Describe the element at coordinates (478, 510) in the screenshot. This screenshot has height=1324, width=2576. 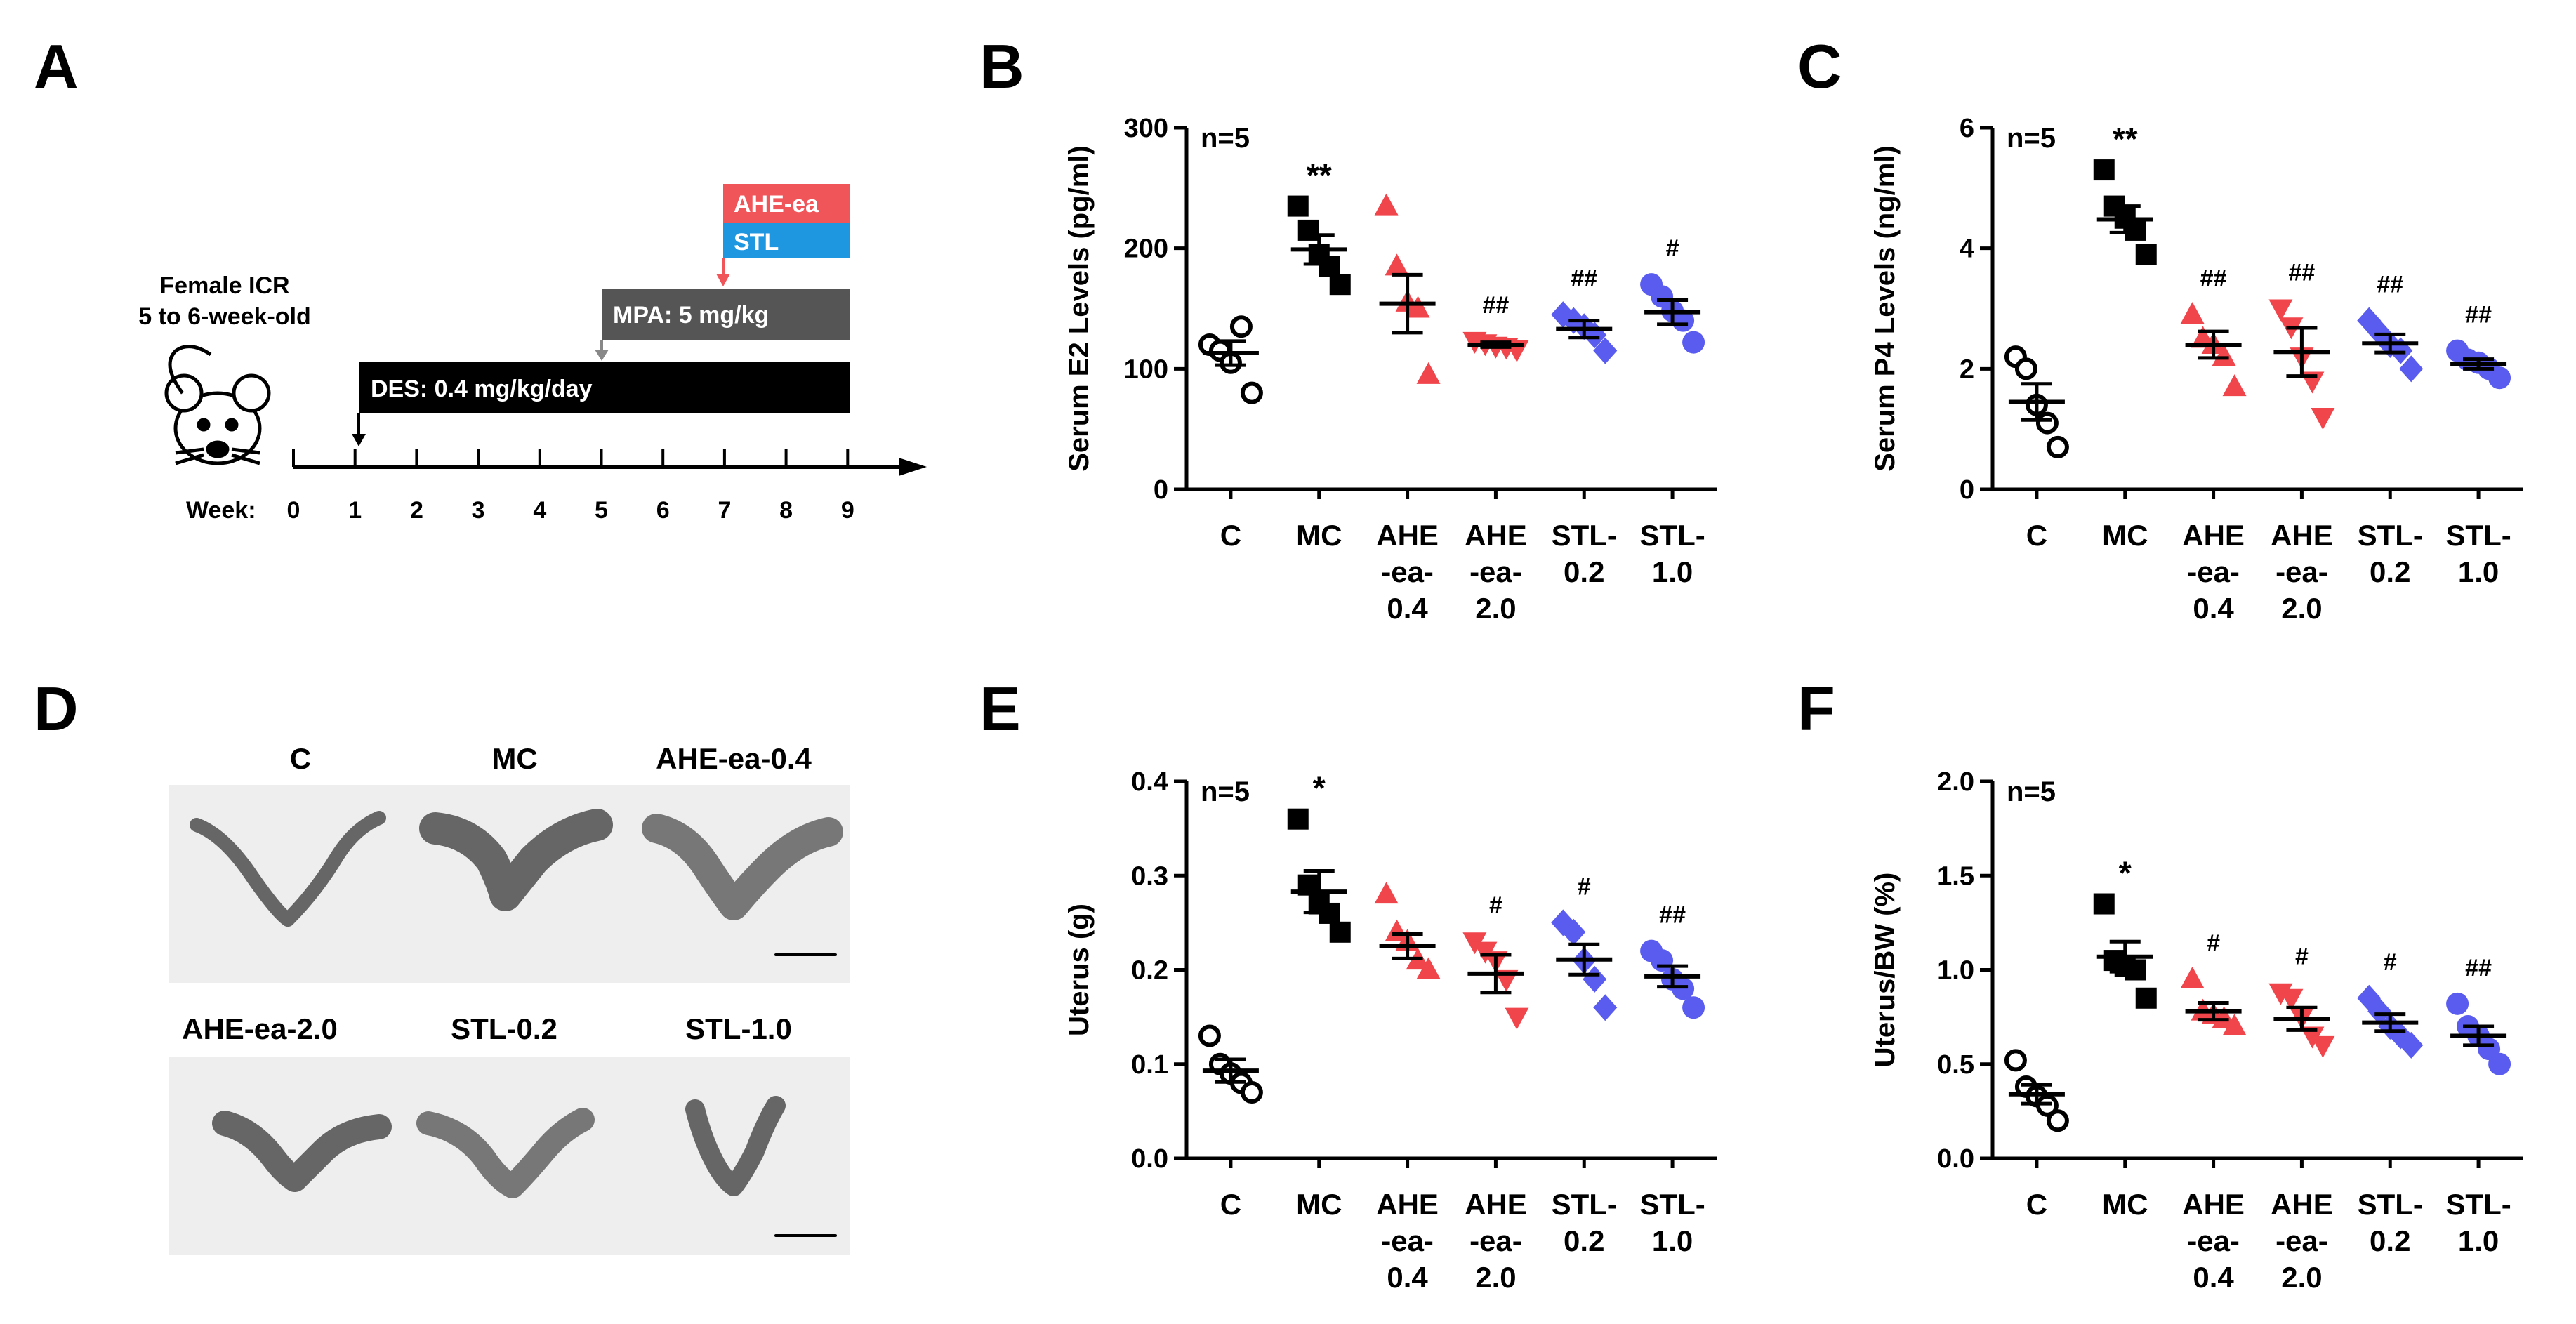
I see `week-tick-label: 3` at that location.